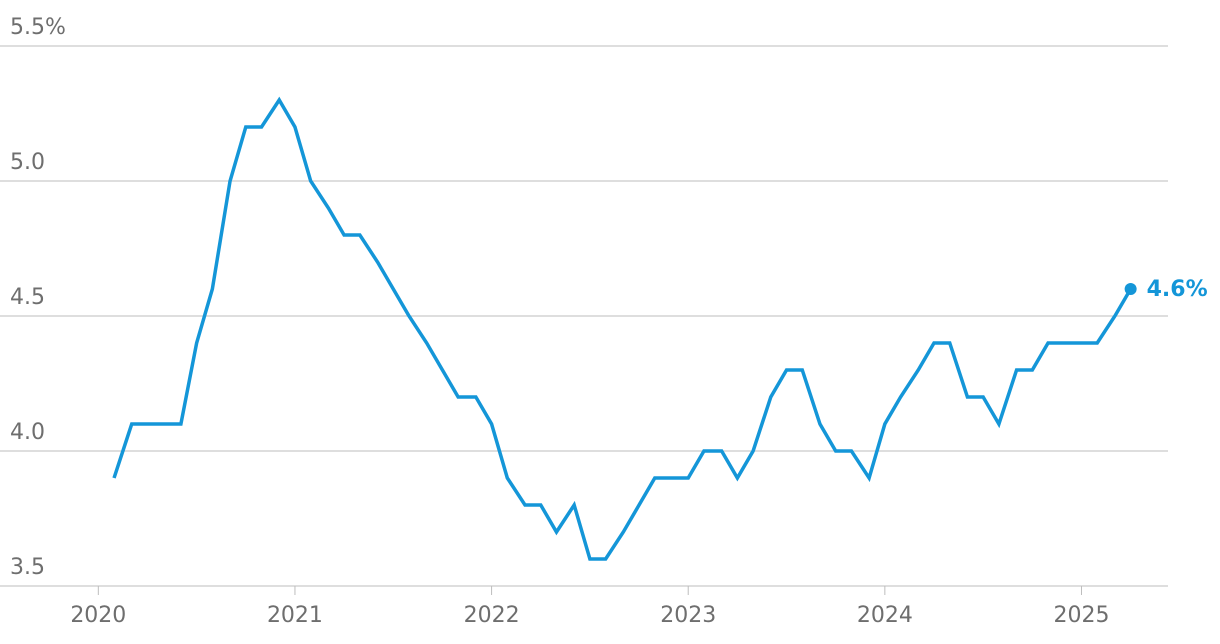 The width and height of the screenshot is (1220, 644). Describe the element at coordinates (38, 27) in the screenshot. I see `y-tick-label: 5.5%` at that location.